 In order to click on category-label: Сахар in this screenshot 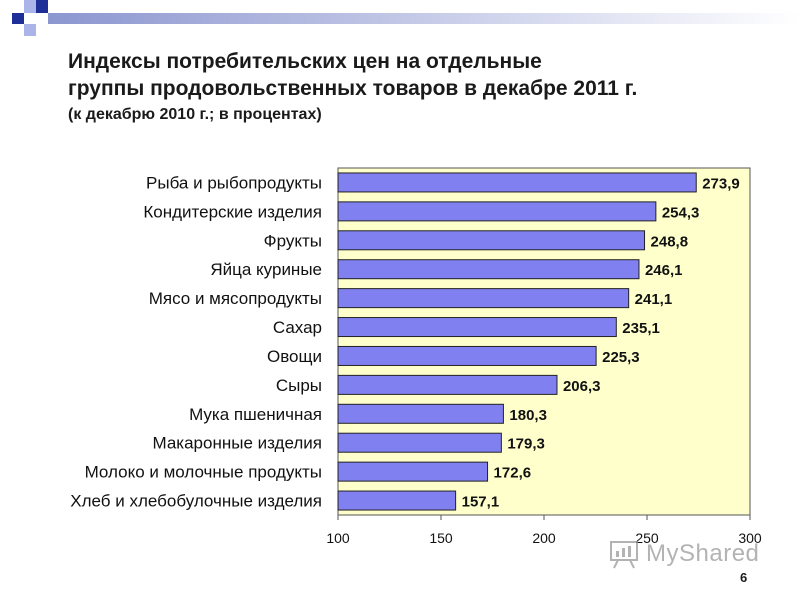, I will do `click(297, 327)`.